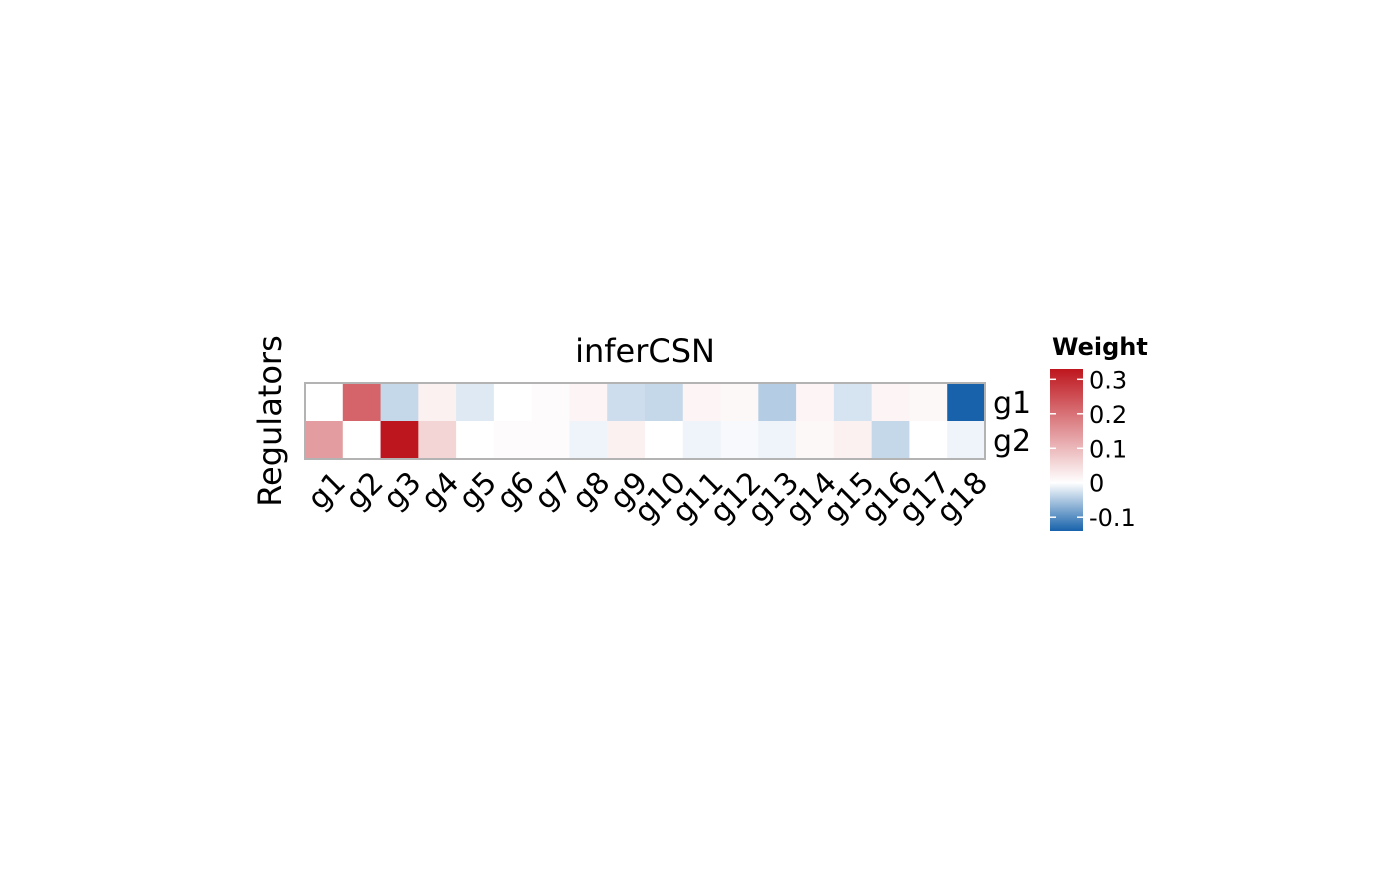  I want to click on heatmap-cell-g1-g1, so click(324, 402).